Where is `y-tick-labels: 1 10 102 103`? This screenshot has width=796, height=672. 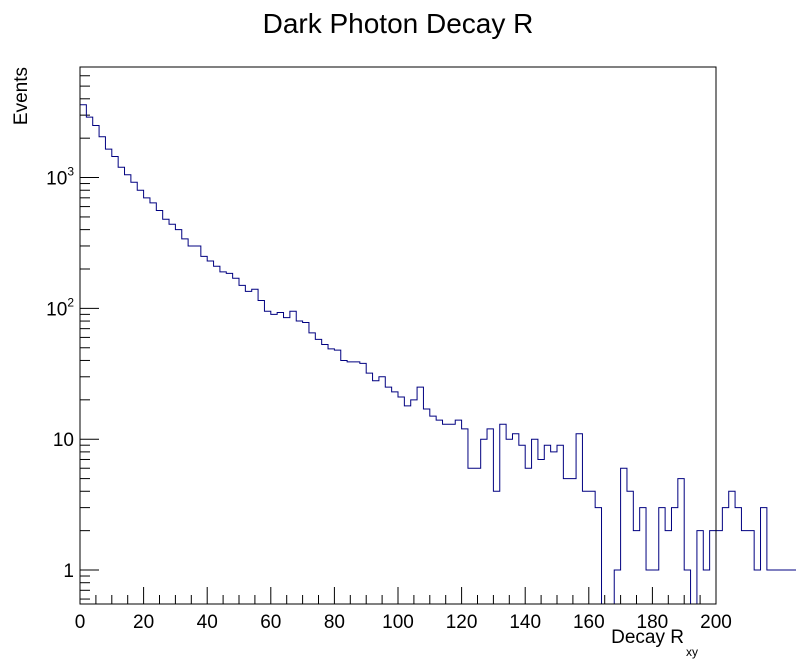 y-tick-labels: 1 10 102 103 is located at coordinates (60, 373).